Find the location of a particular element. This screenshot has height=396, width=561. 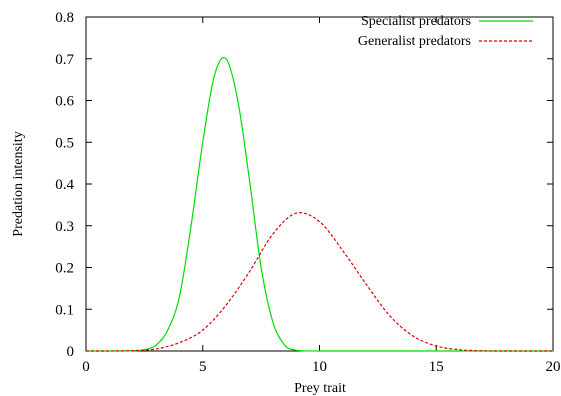

y-tick-label: 0.6 is located at coordinates (64, 102).